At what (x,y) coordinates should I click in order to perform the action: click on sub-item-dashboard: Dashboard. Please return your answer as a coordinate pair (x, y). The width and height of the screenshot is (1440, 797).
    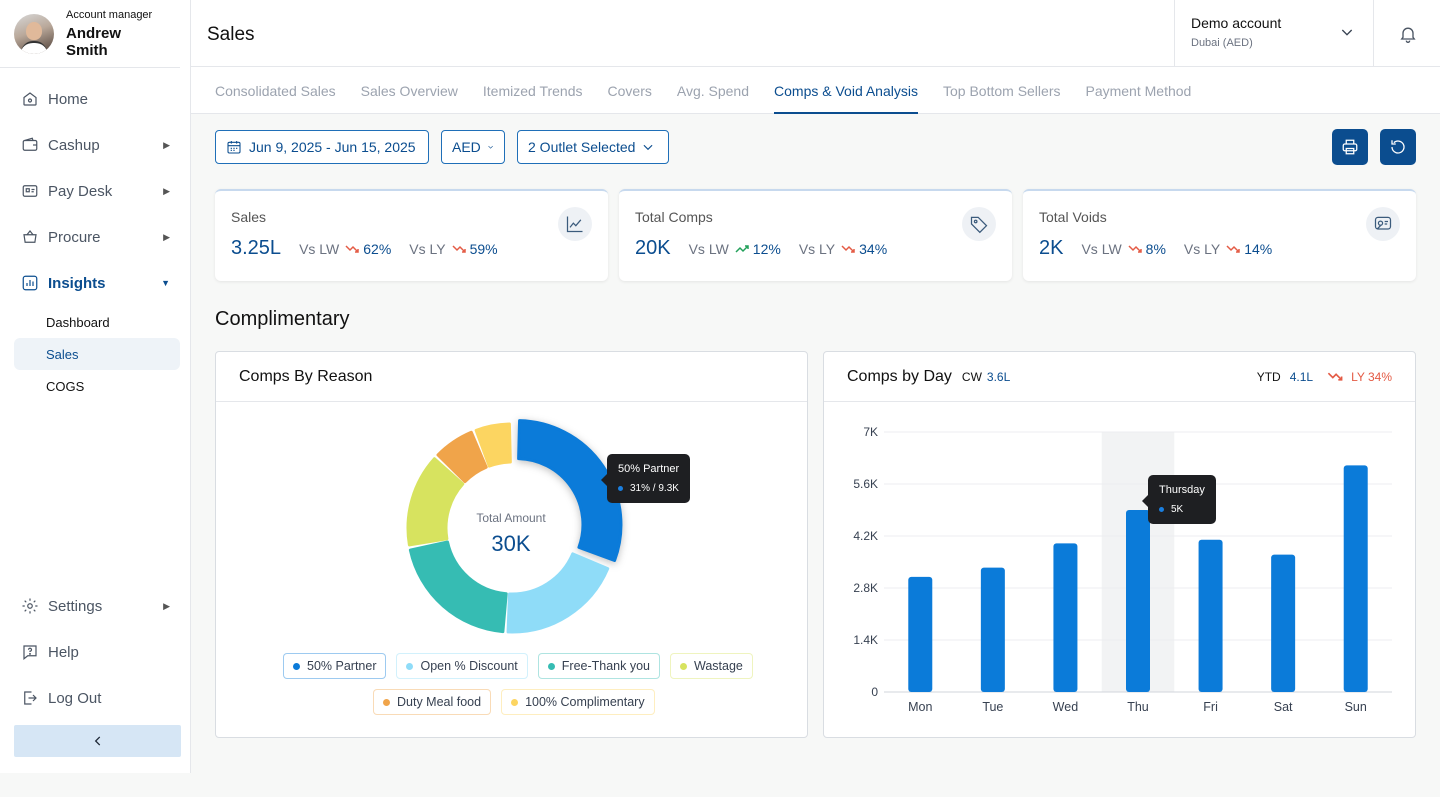
    Looking at the image, I should click on (78, 322).